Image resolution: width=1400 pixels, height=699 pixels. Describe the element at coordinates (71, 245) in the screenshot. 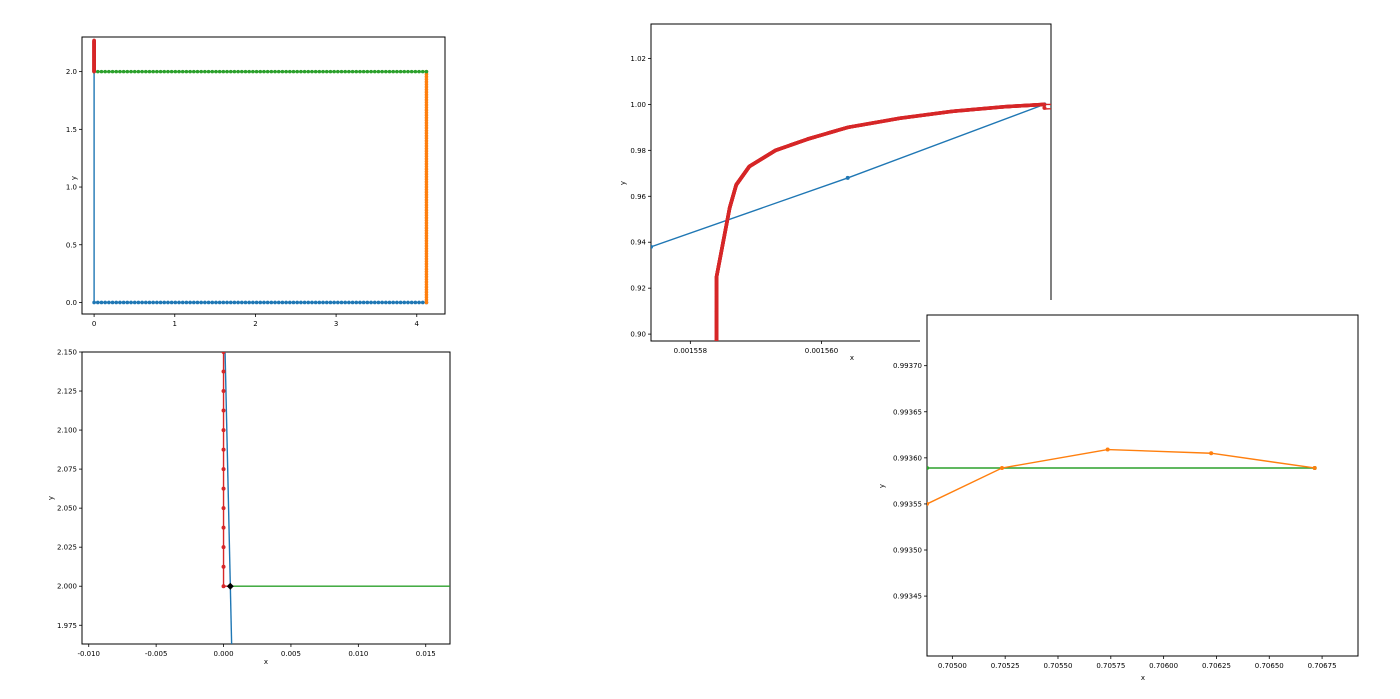

I see `y-tick-label: 0.5` at that location.